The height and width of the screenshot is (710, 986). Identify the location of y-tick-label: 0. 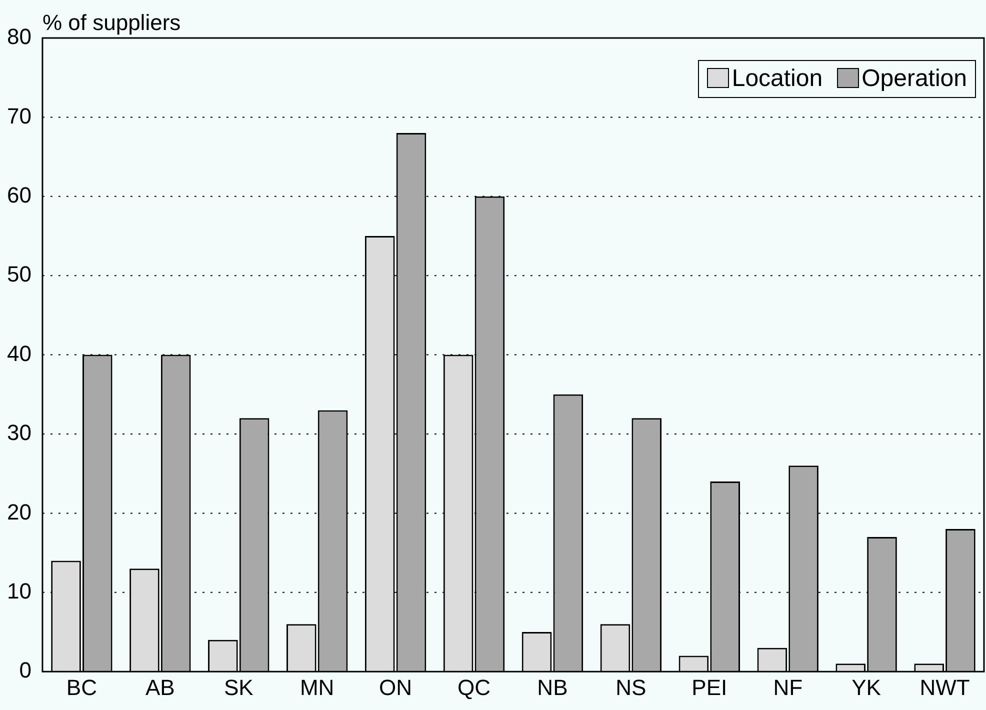
(25, 670).